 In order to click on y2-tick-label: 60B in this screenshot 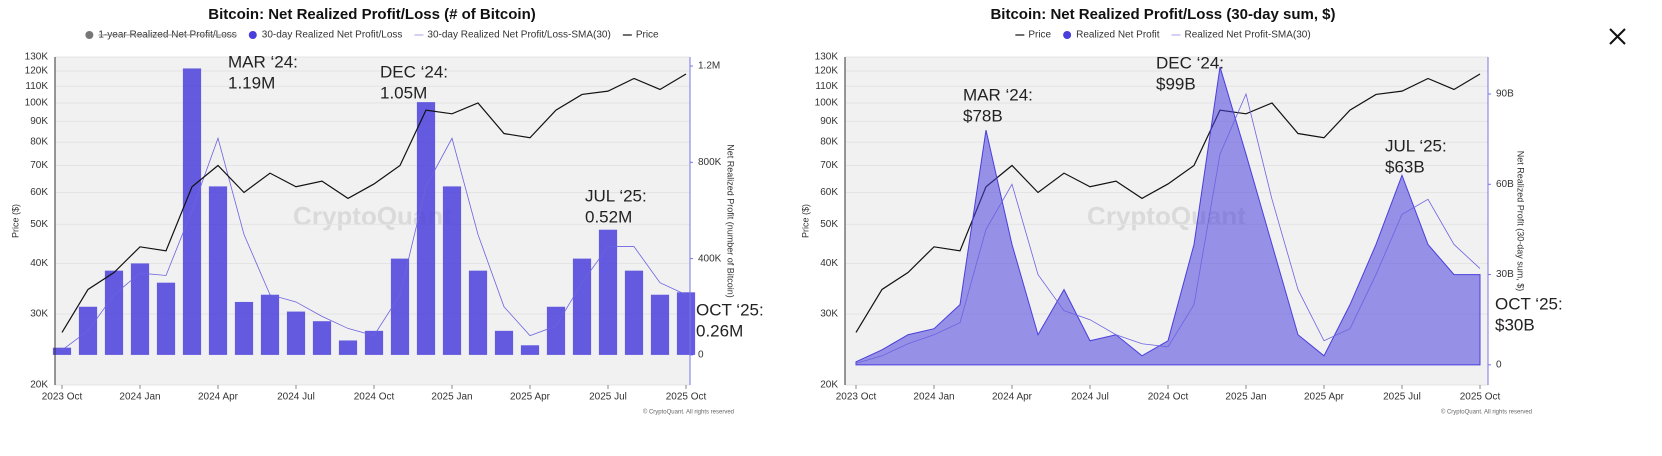, I will do `click(1505, 184)`.